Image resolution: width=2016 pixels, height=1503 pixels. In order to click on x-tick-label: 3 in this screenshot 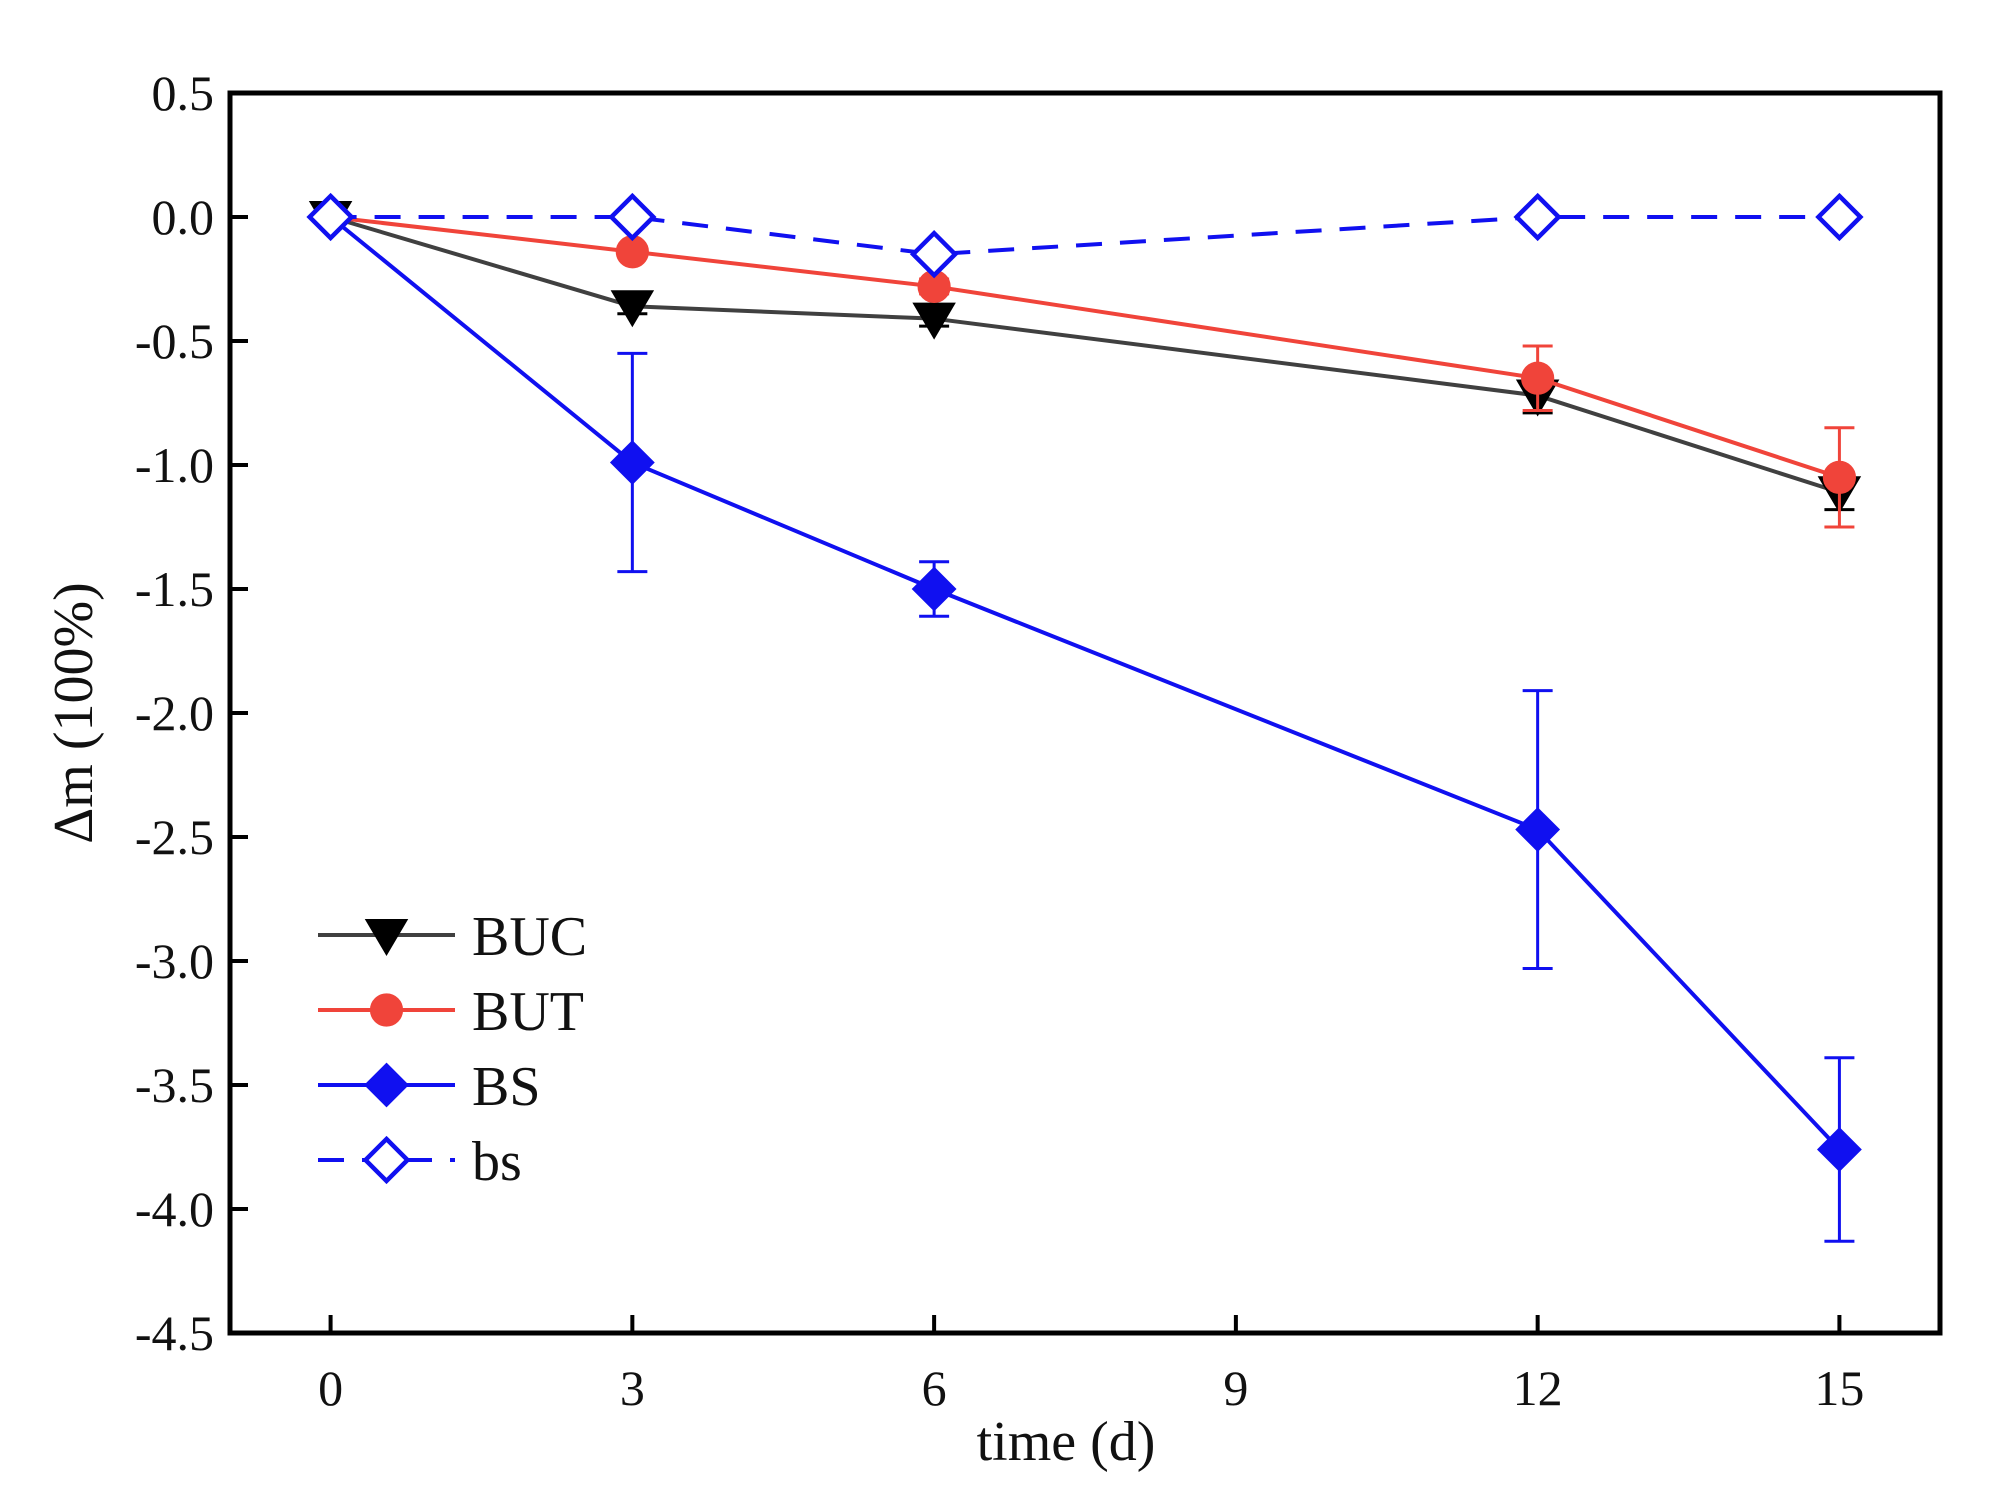, I will do `click(632, 1388)`.